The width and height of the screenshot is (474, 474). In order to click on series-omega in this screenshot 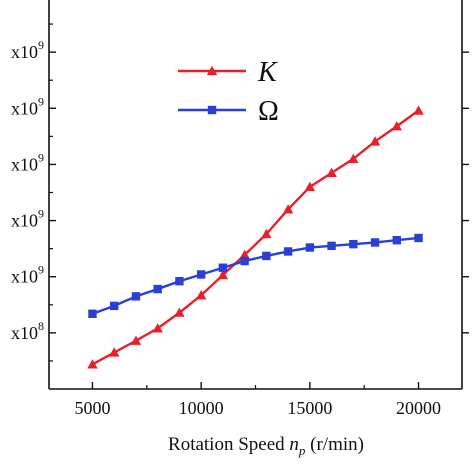, I will do `click(255, 275)`.